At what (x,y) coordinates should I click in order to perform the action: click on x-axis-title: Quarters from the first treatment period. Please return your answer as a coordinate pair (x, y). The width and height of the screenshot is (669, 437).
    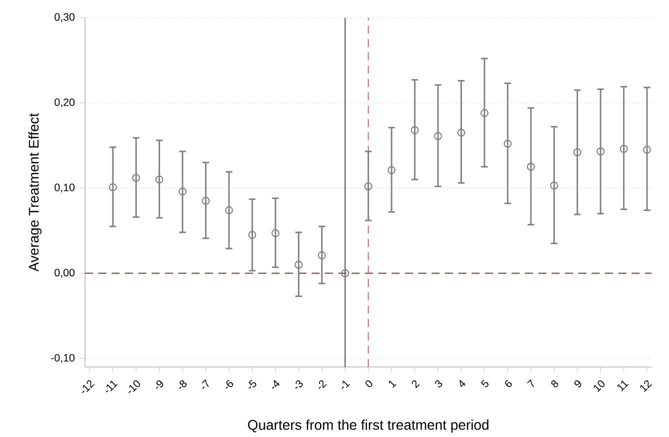
    Looking at the image, I should click on (368, 426).